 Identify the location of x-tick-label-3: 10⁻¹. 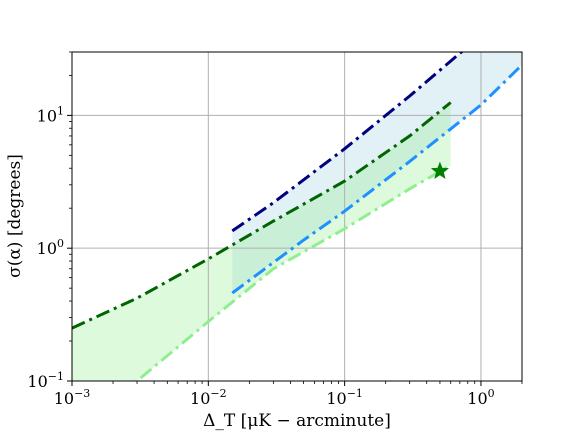
(344, 397).